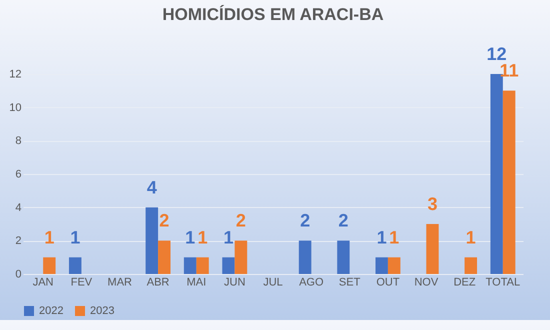 This screenshot has height=330, width=550. I want to click on x-tick-label: FEV, so click(81, 282).